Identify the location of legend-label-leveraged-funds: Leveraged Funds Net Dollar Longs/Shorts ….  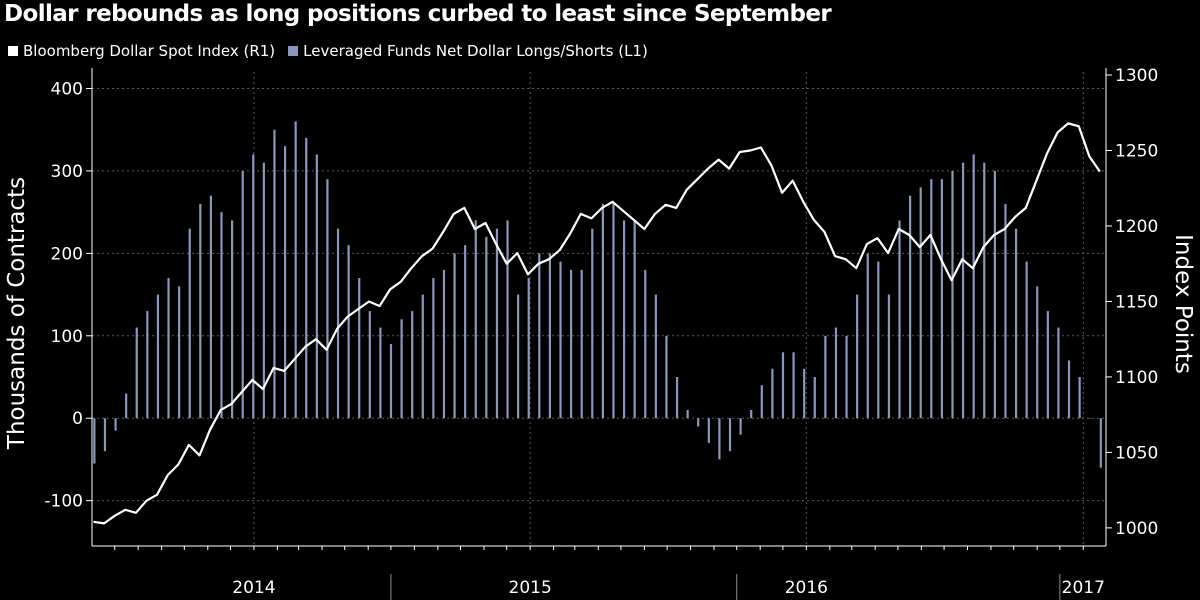
(475, 51).